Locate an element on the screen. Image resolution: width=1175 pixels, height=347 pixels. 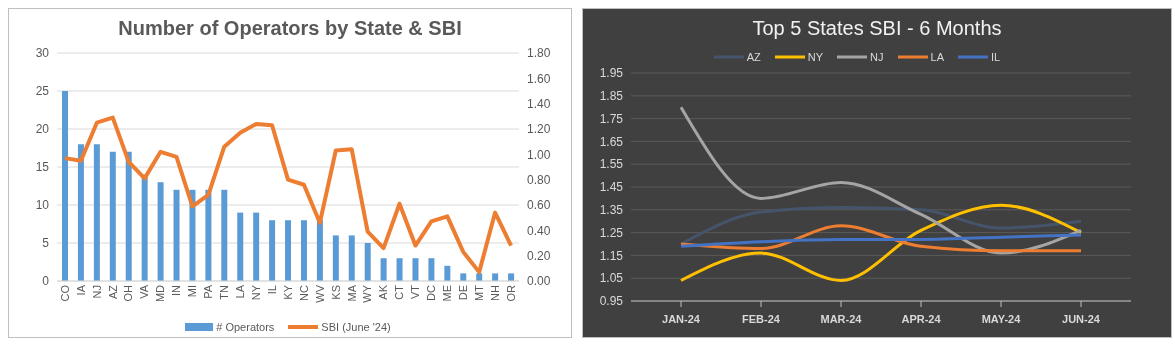
x-tick-label: MAY-24 is located at coordinates (1001, 318).